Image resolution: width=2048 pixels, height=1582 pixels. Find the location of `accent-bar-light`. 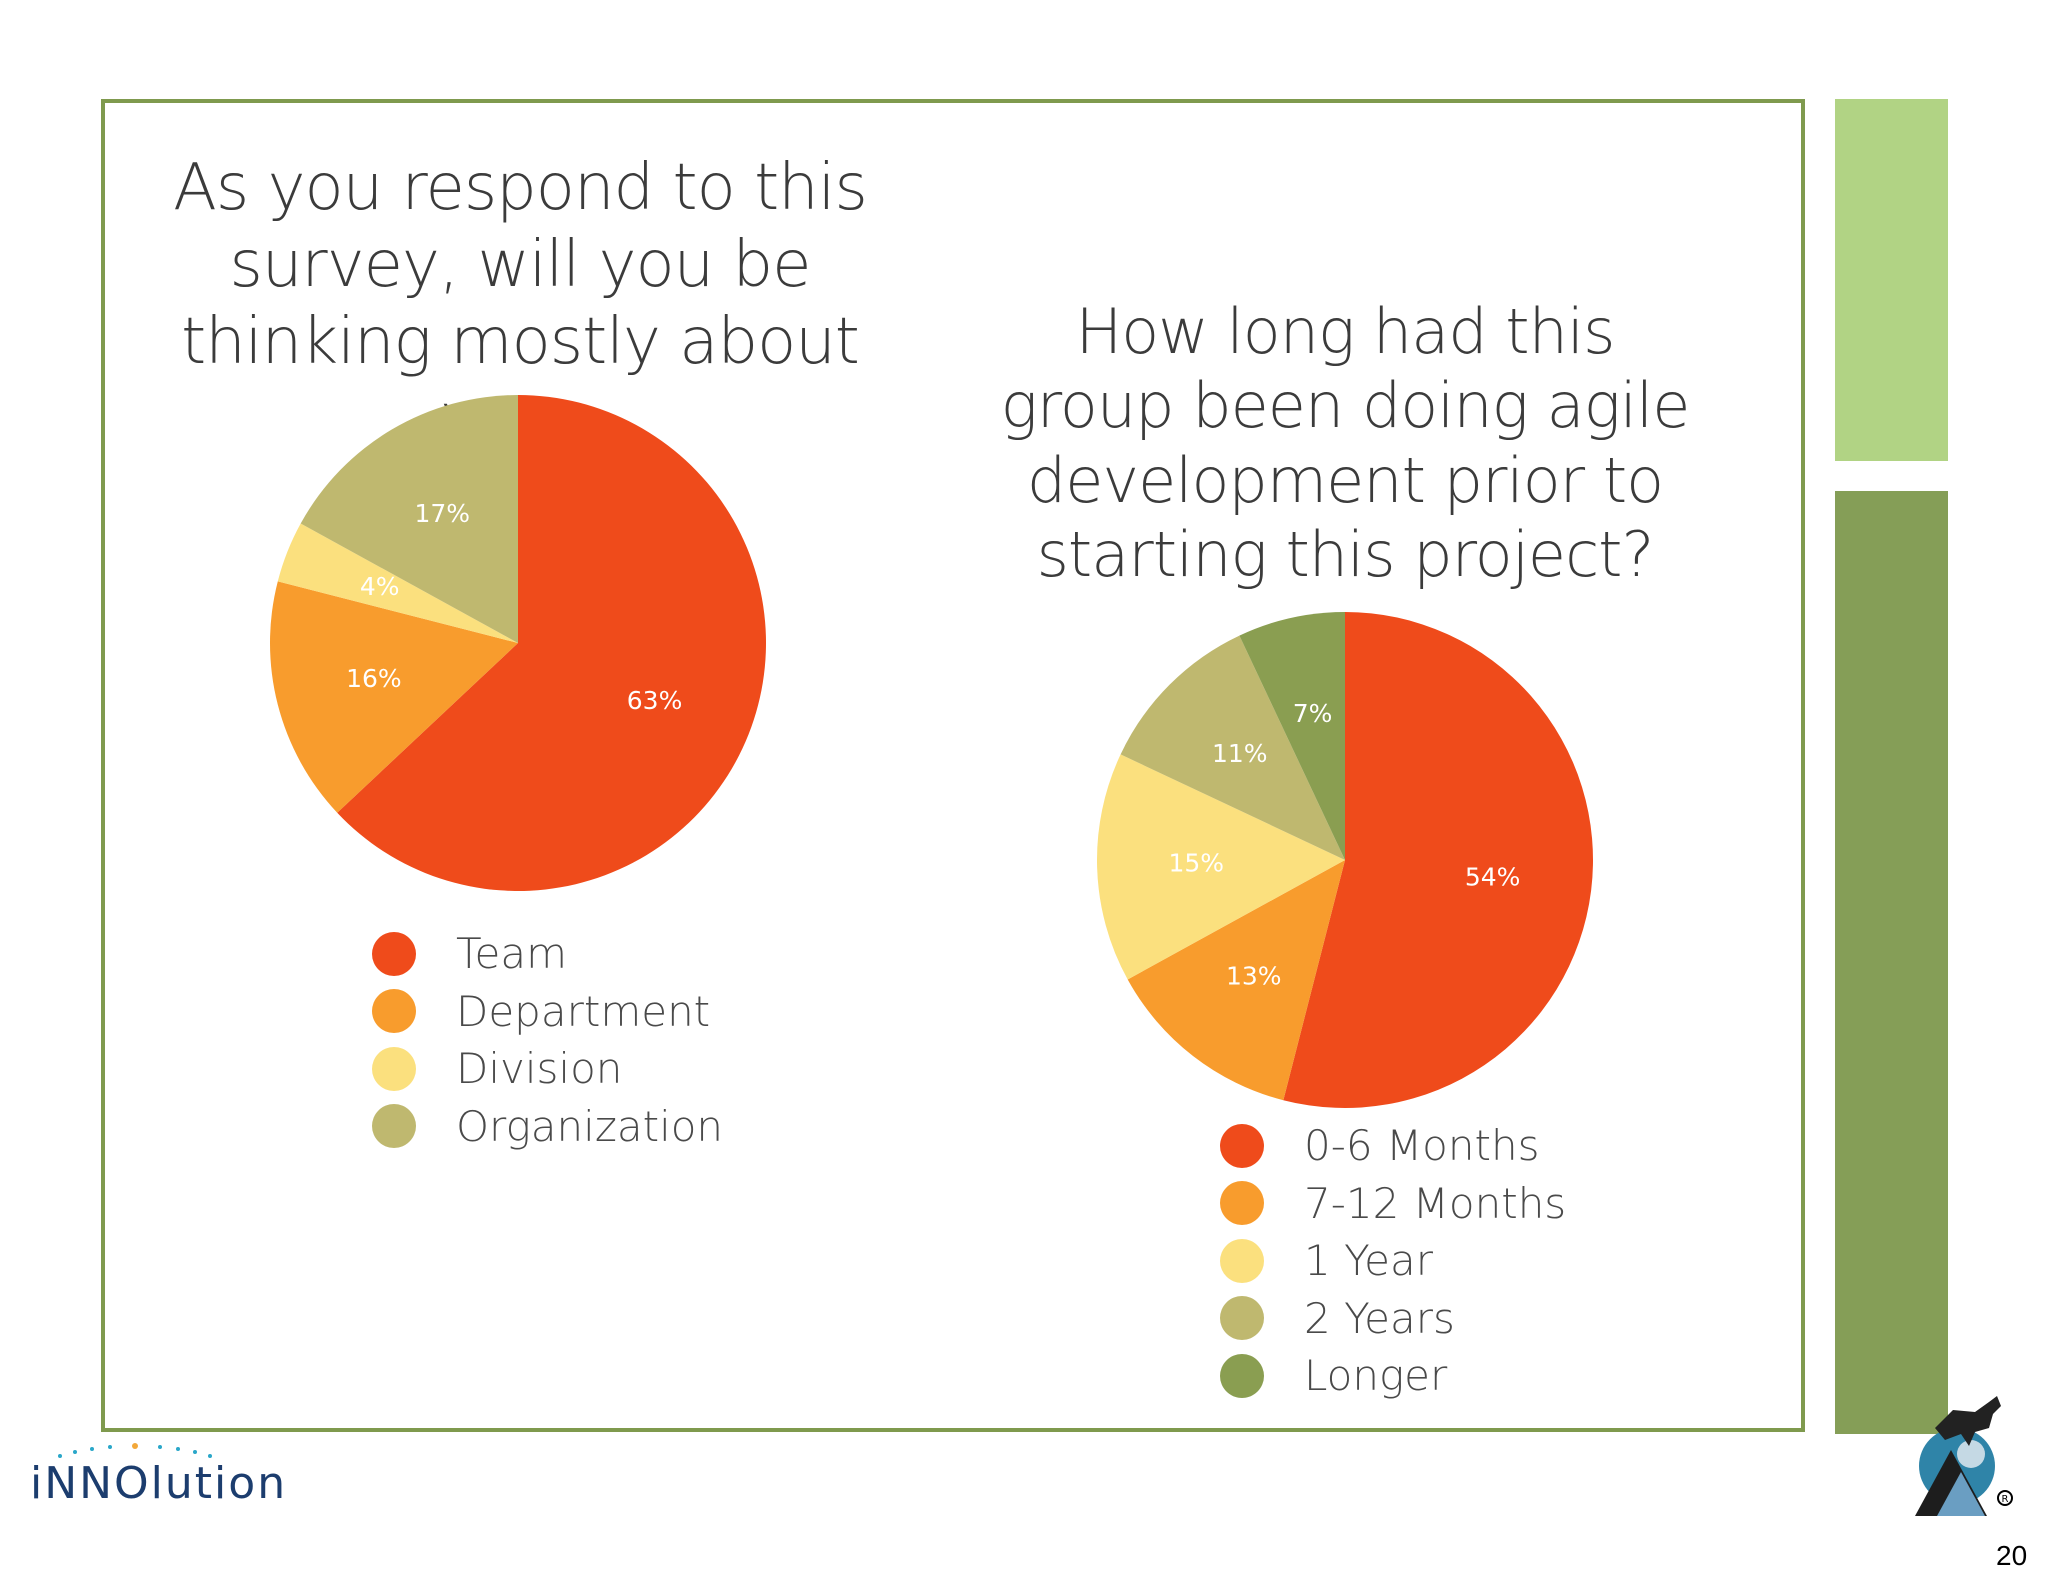

accent-bar-light is located at coordinates (1891, 280).